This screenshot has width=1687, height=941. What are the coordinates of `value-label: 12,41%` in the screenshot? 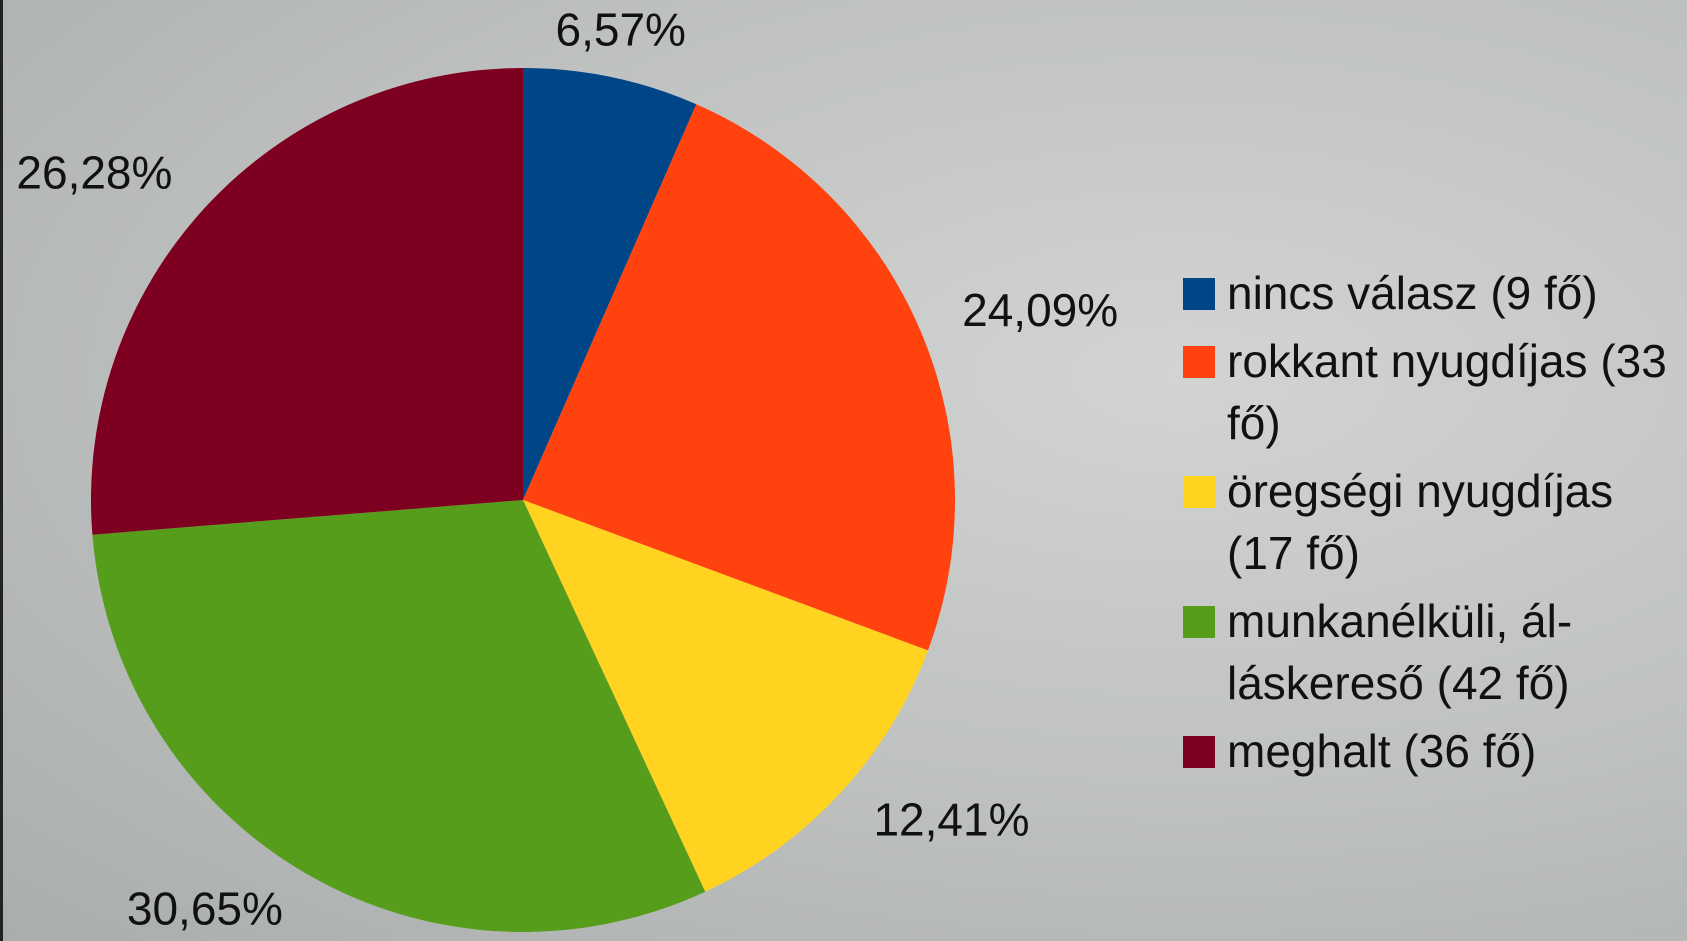 It's located at (951, 820).